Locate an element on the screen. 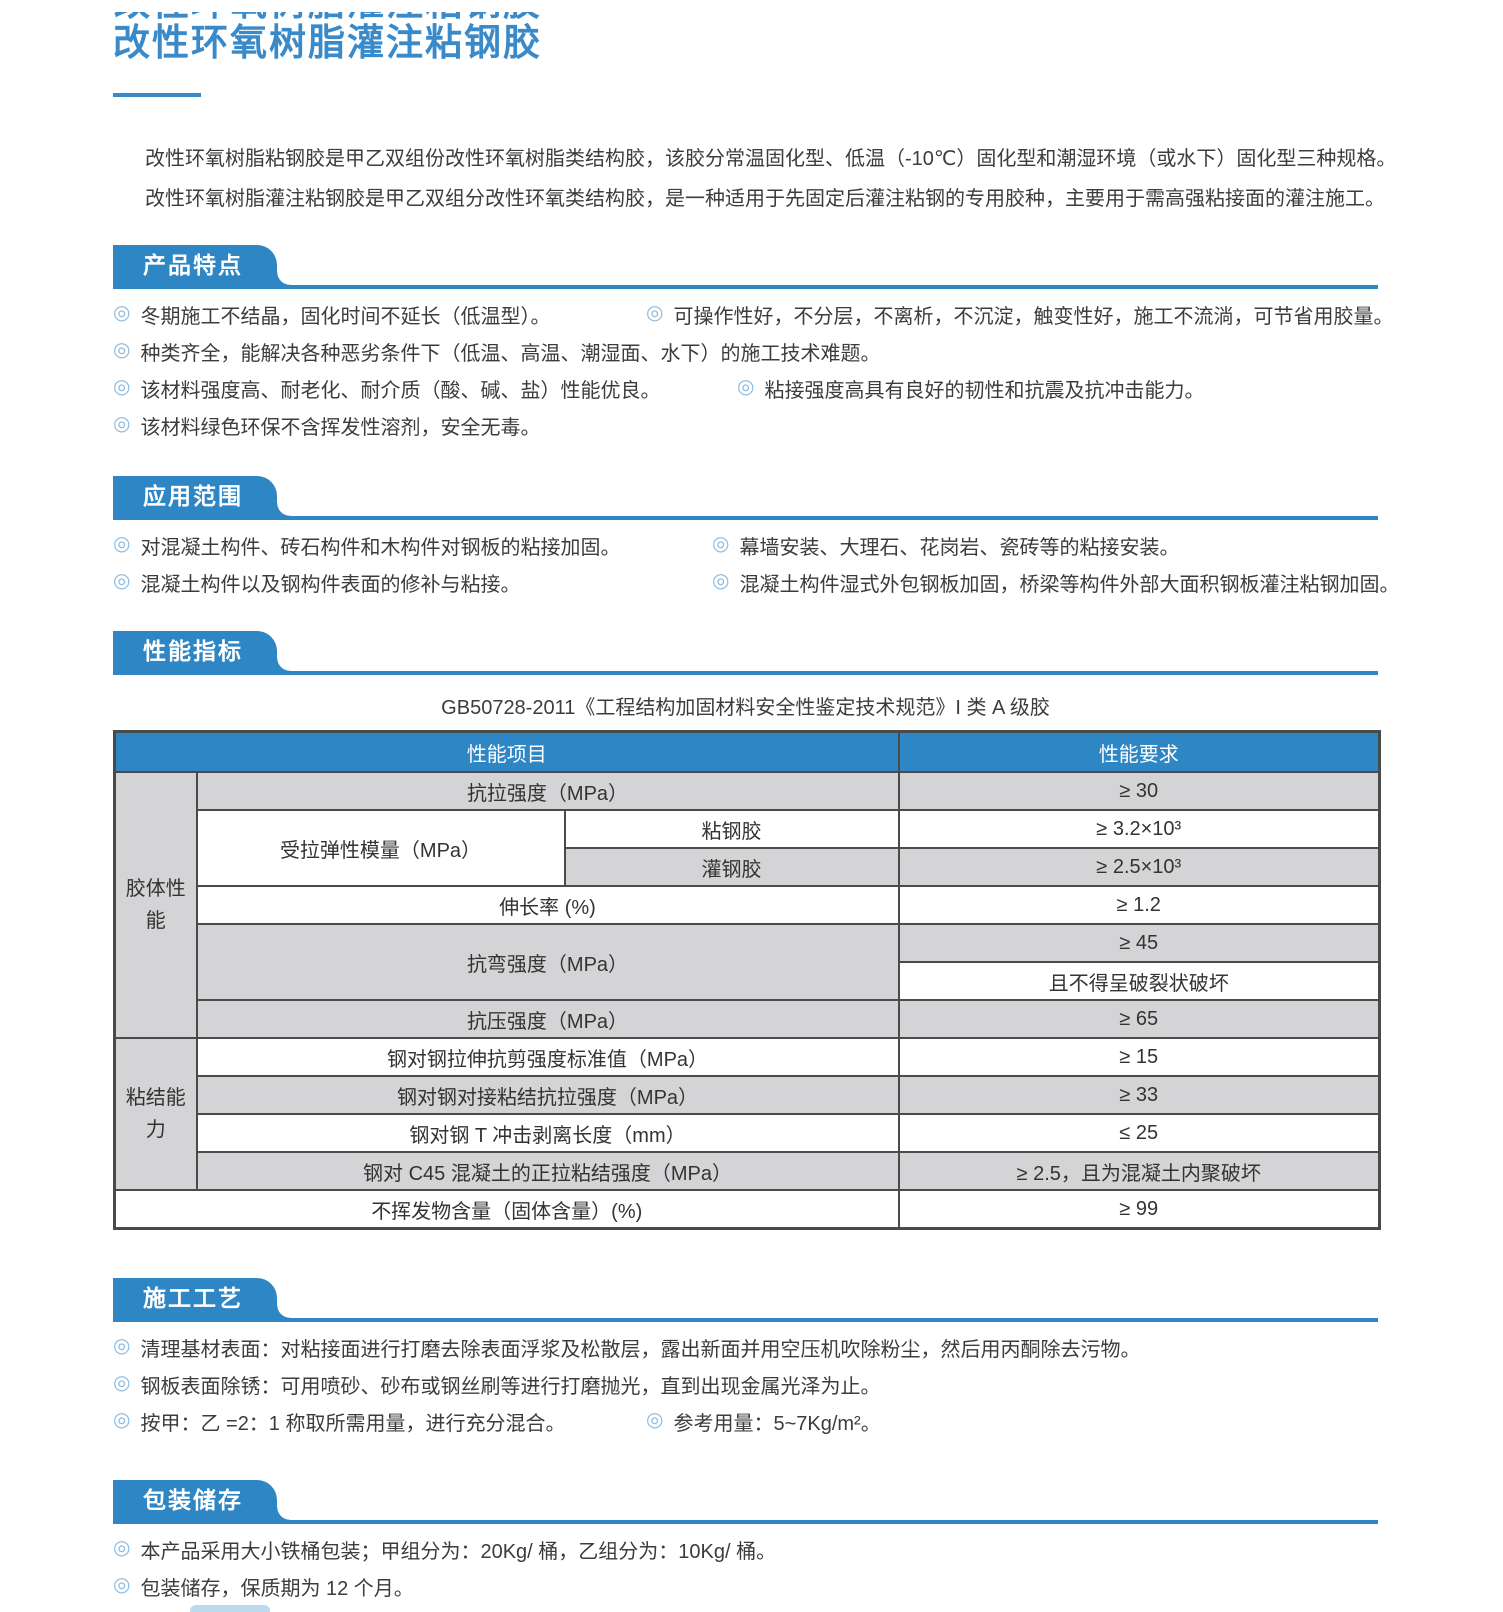 The width and height of the screenshot is (1503, 1612). list-item: ◎ 幕墙安装、大理石、花岗岩、瓷砖等的粘接安装。 is located at coordinates (945, 545).